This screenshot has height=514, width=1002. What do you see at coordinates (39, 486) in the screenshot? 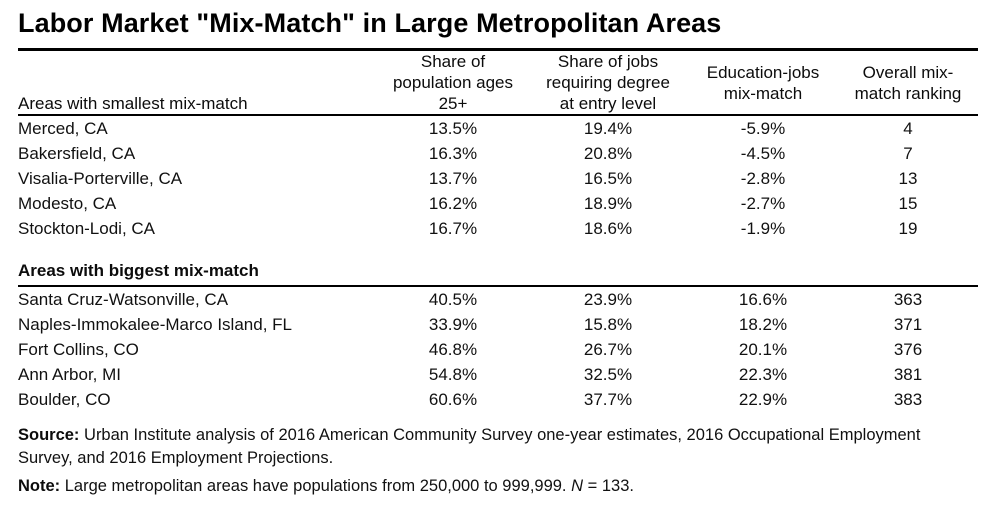
I see `note-label: Note:` at bounding box center [39, 486].